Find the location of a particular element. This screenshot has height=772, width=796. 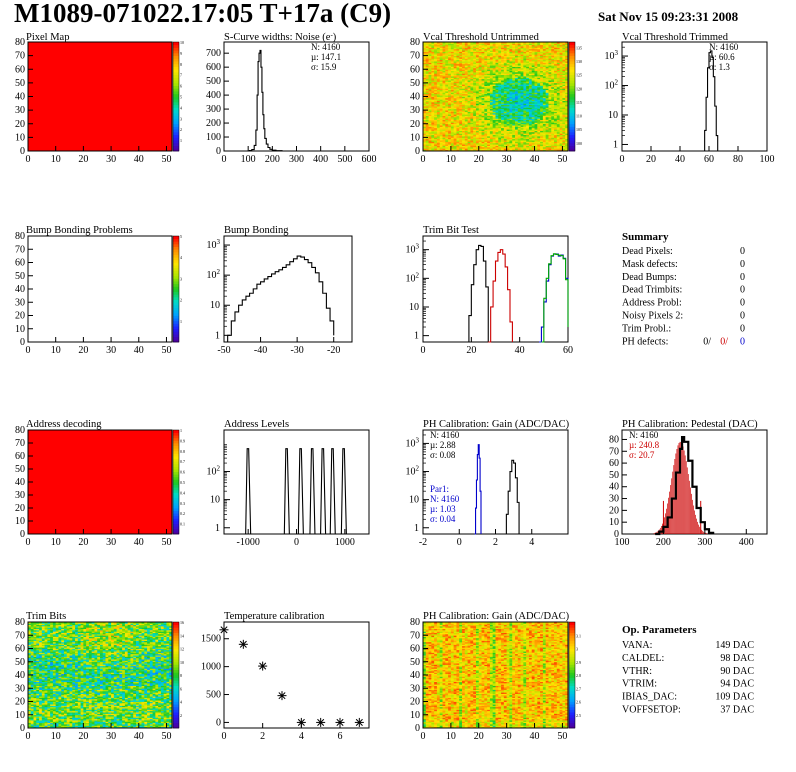

y-tick-label: 10³ is located at coordinates (413, 442).